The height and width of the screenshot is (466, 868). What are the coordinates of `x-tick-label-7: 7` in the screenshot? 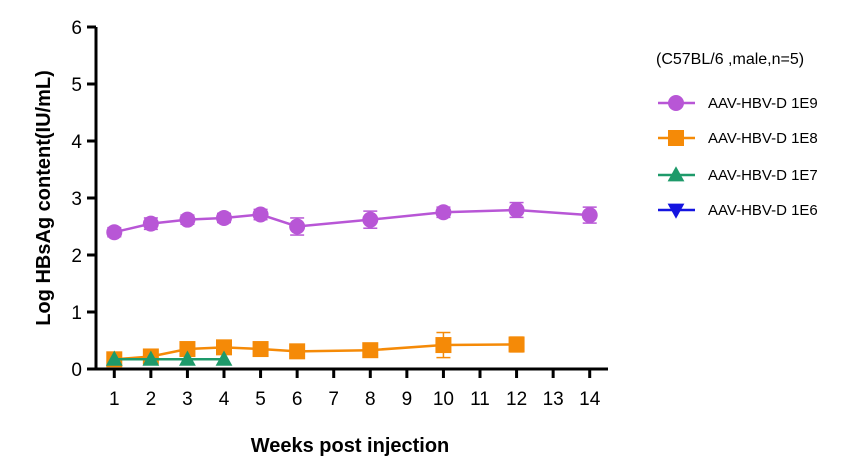 It's located at (333, 399).